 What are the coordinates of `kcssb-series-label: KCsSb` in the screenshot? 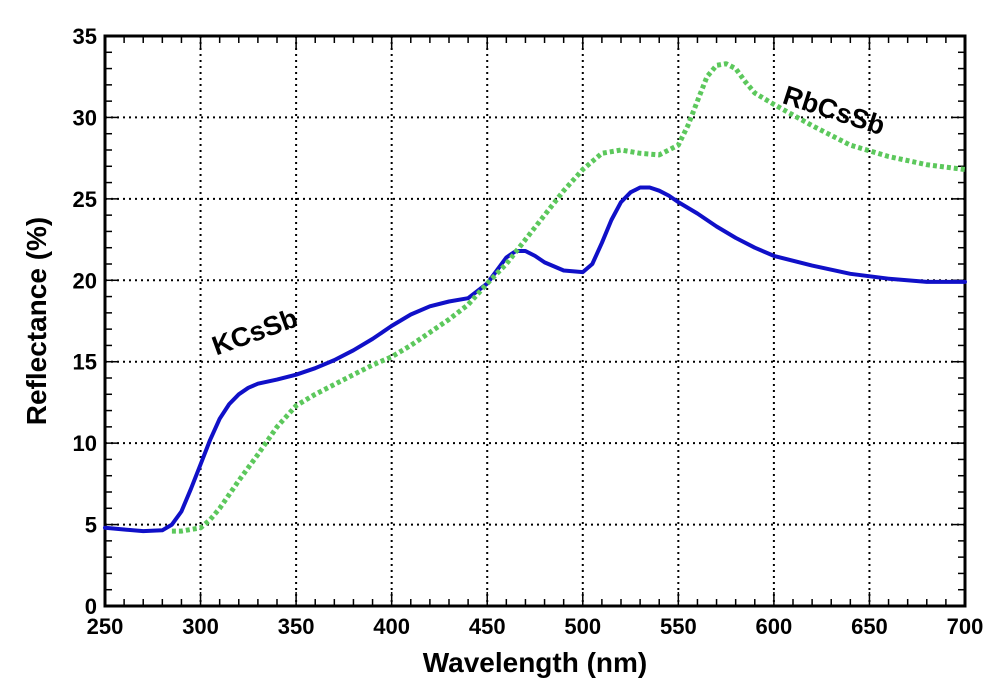 It's located at (254, 332).